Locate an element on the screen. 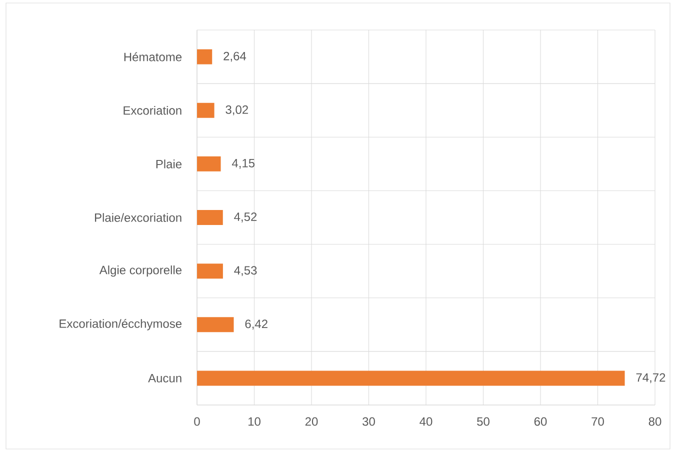  data-label: 2,64 is located at coordinates (235, 57).